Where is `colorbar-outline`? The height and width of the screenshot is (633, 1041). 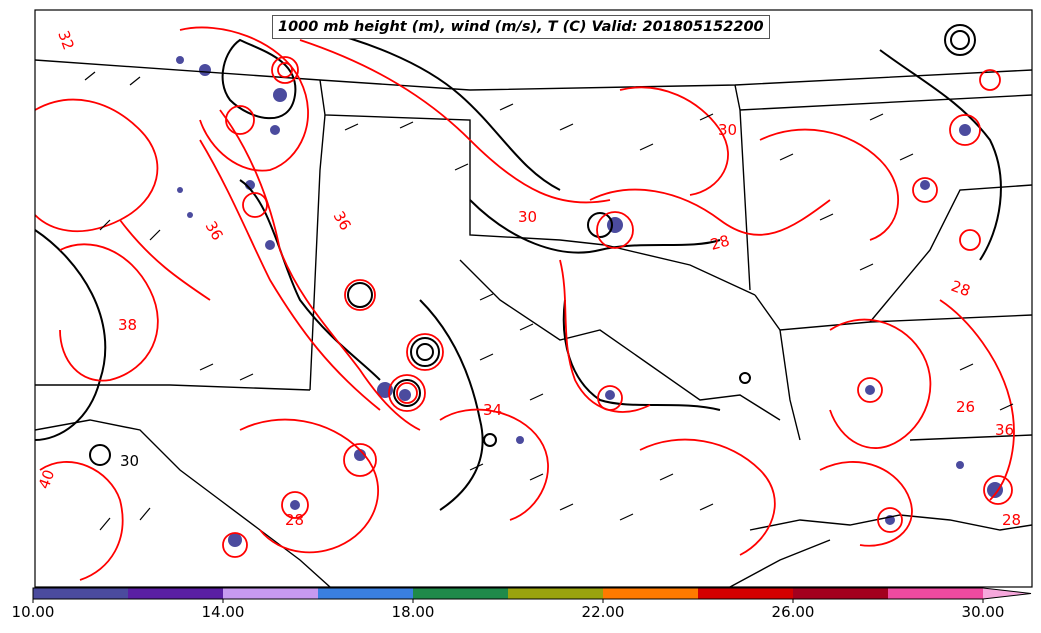 colorbar-outline is located at coordinates (532, 593).